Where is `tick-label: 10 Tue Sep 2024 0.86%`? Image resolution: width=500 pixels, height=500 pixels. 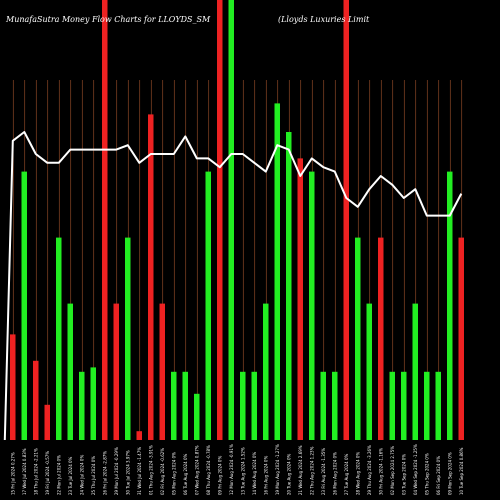 tick-label: 10 Tue Sep 2024 0.86% is located at coordinates (461, 471).